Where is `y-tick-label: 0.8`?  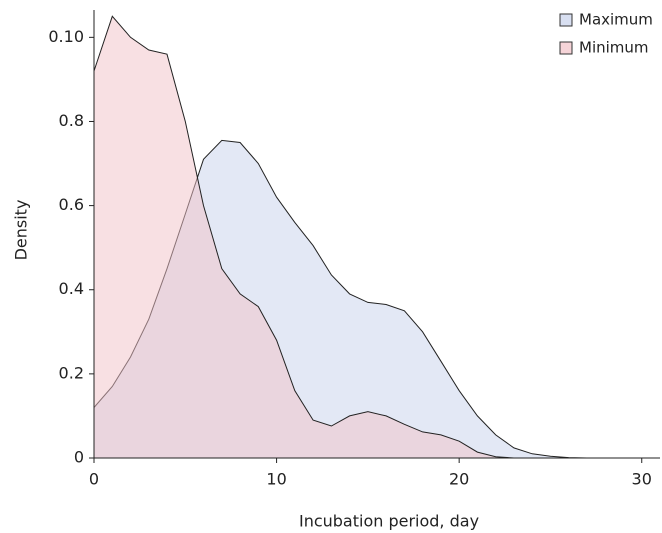 y-tick-label: 0.8 is located at coordinates (71, 120).